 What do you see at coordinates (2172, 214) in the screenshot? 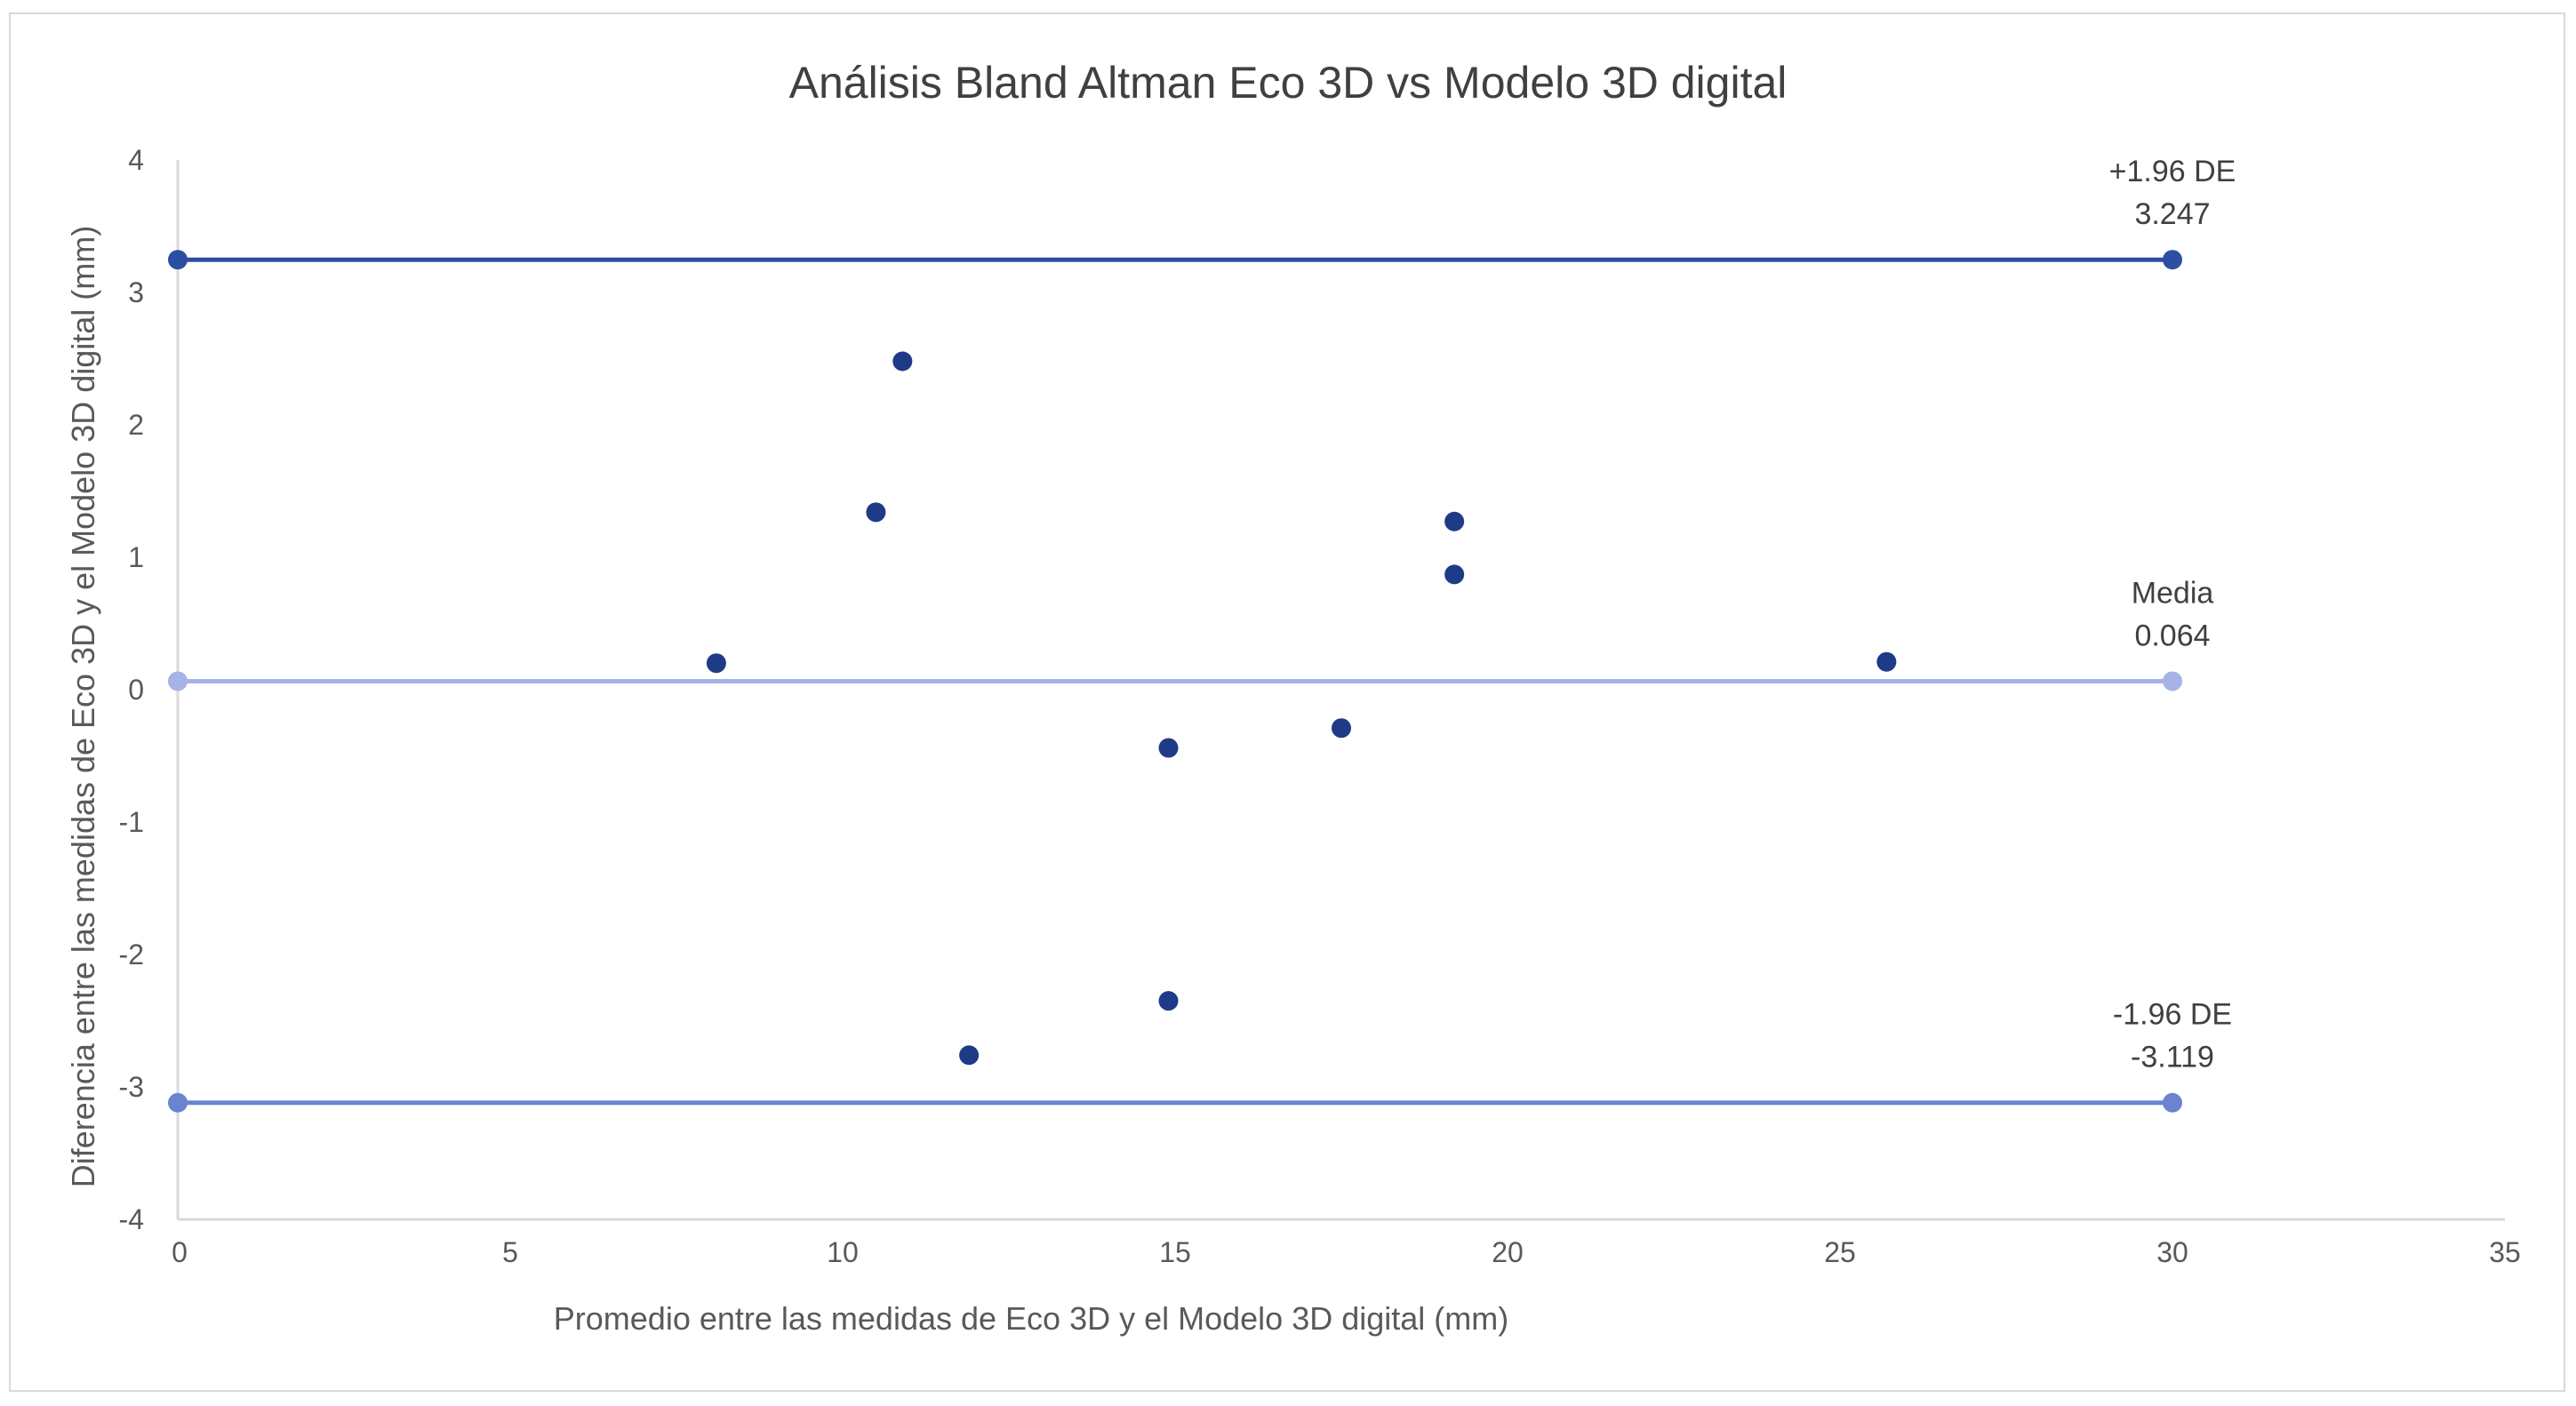
I see `reference-line-value: 3.247` at bounding box center [2172, 214].